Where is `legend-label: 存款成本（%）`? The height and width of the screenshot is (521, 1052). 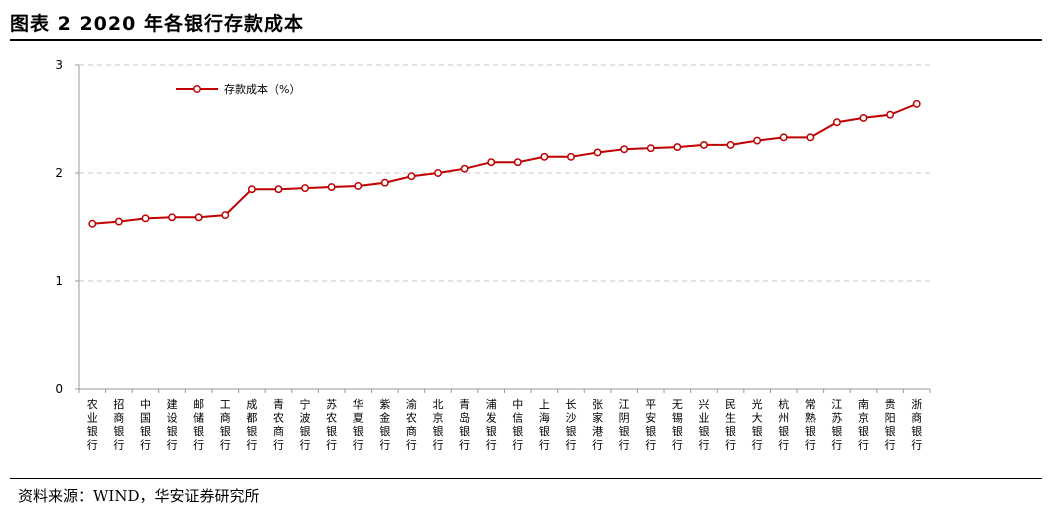 legend-label: 存款成本（%） is located at coordinates (262, 89).